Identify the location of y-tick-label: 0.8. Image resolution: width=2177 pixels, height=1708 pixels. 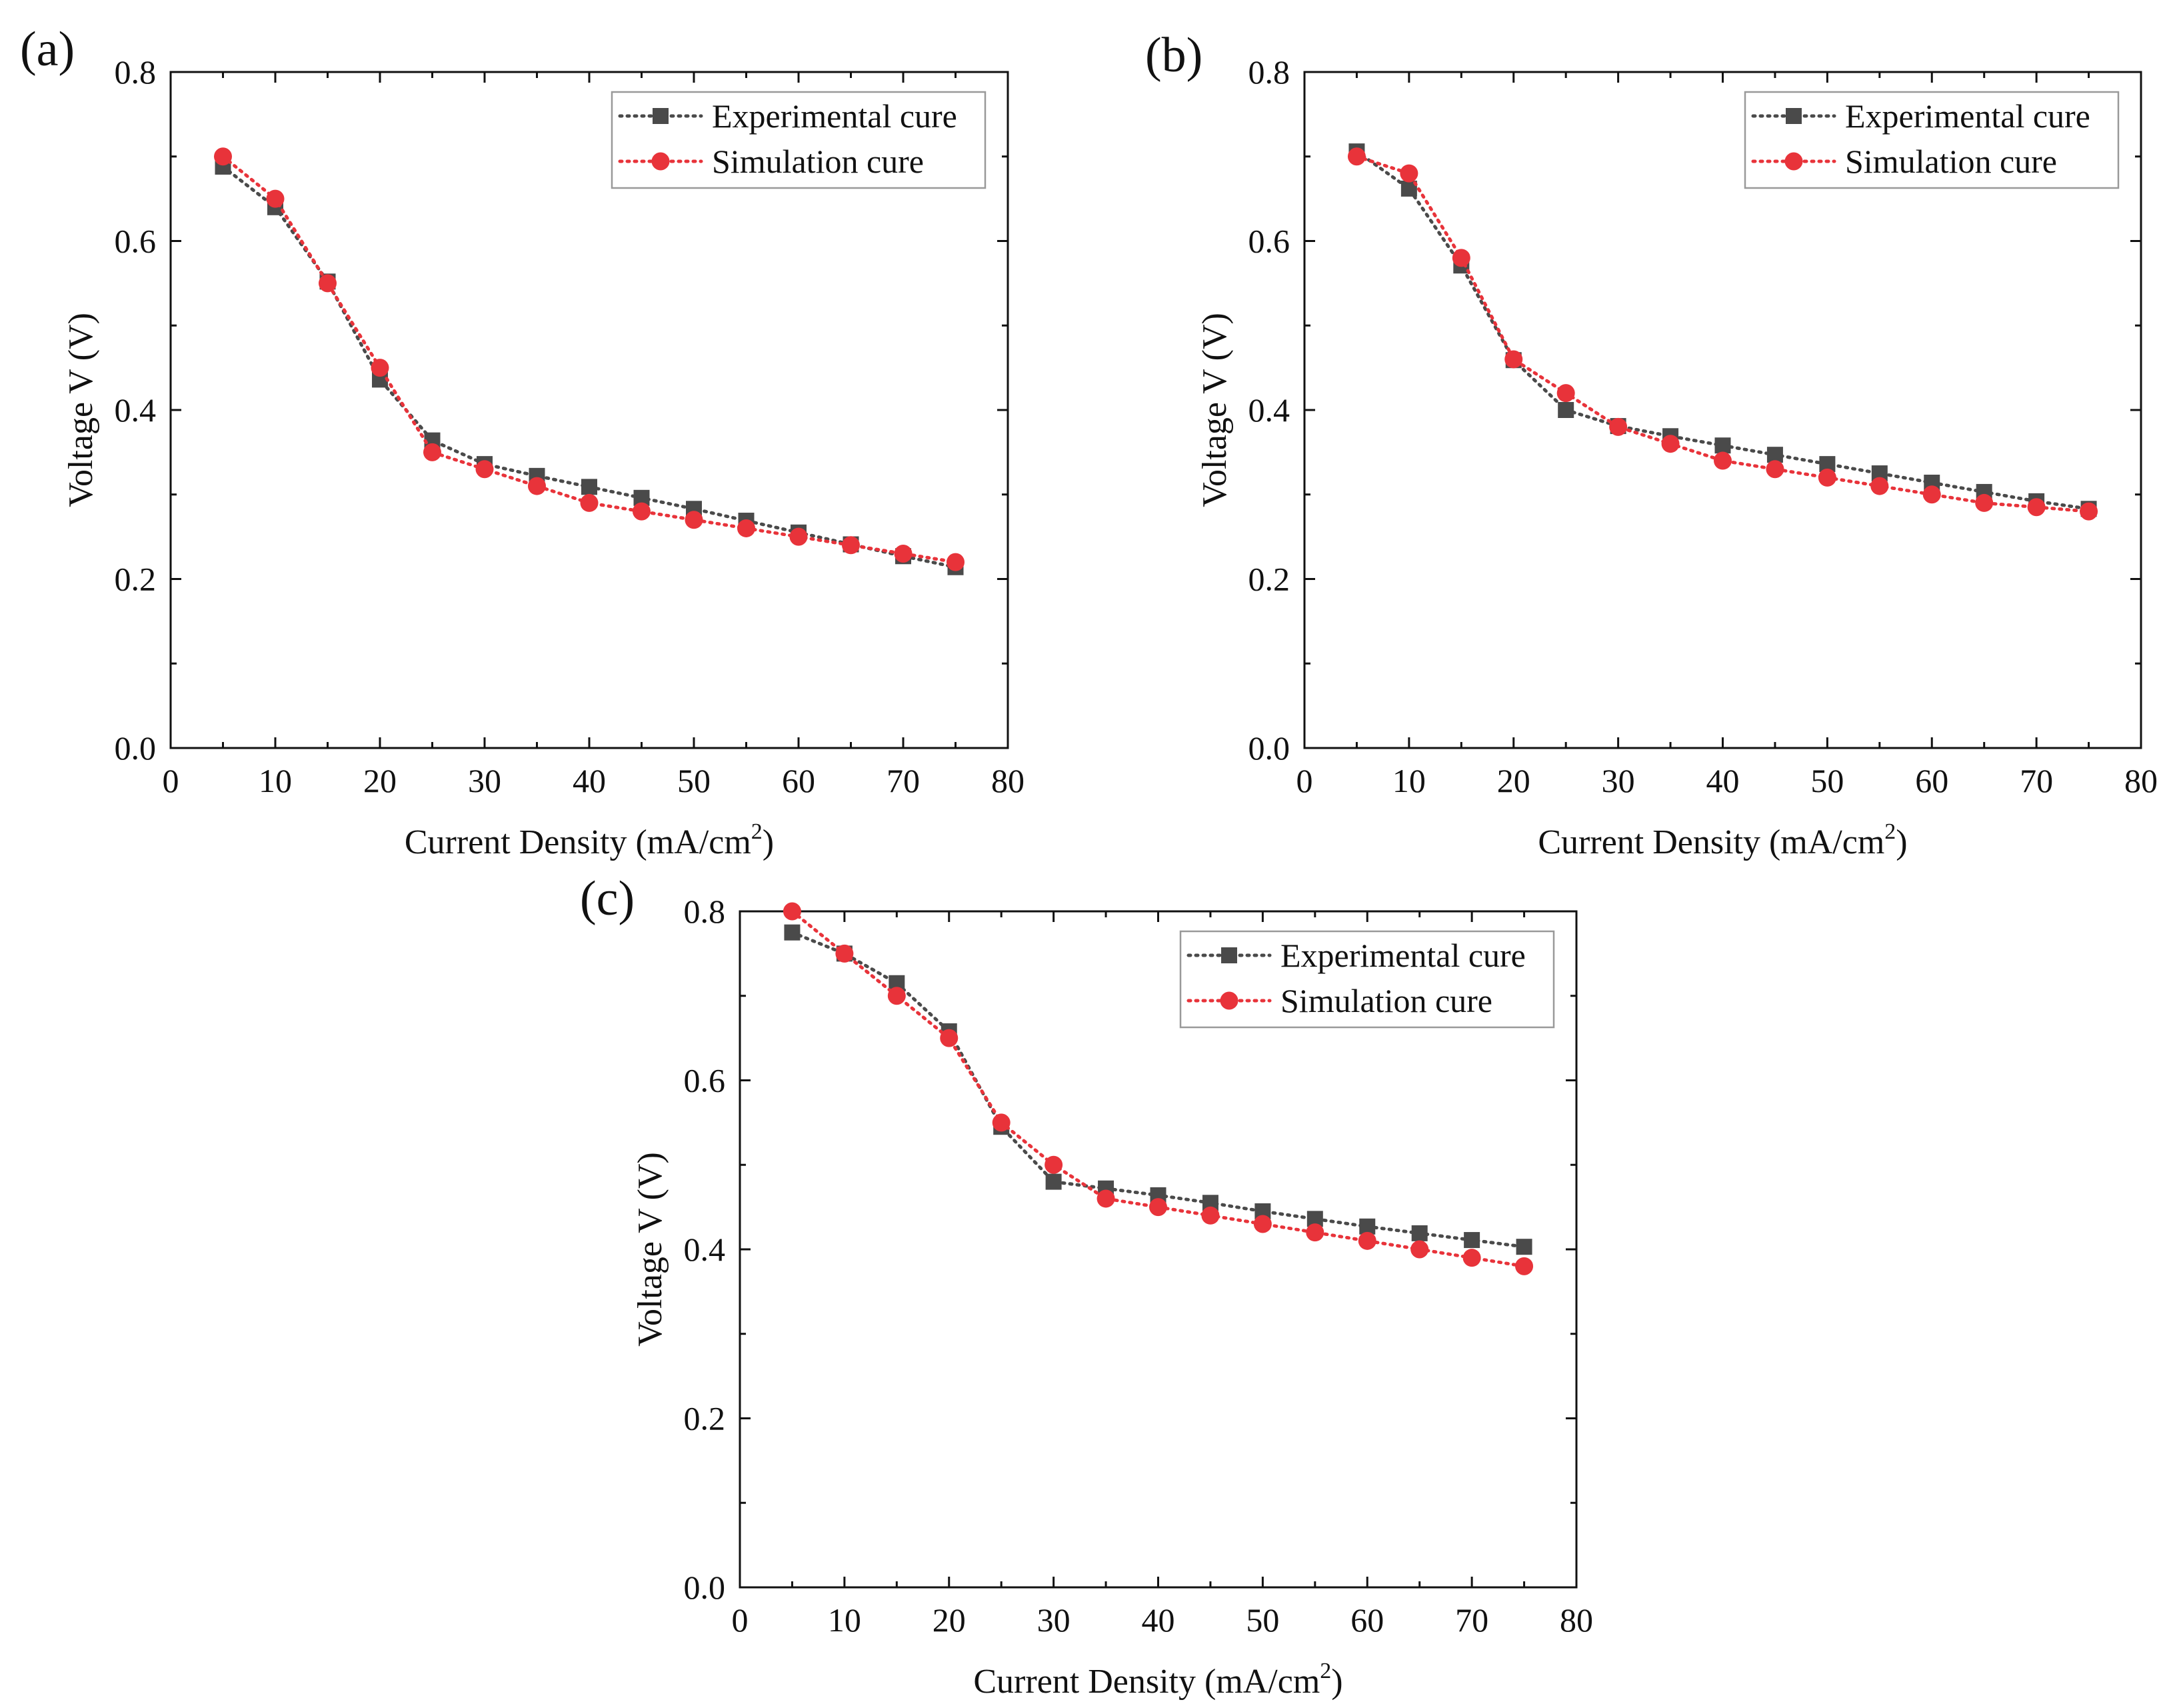
(136, 72).